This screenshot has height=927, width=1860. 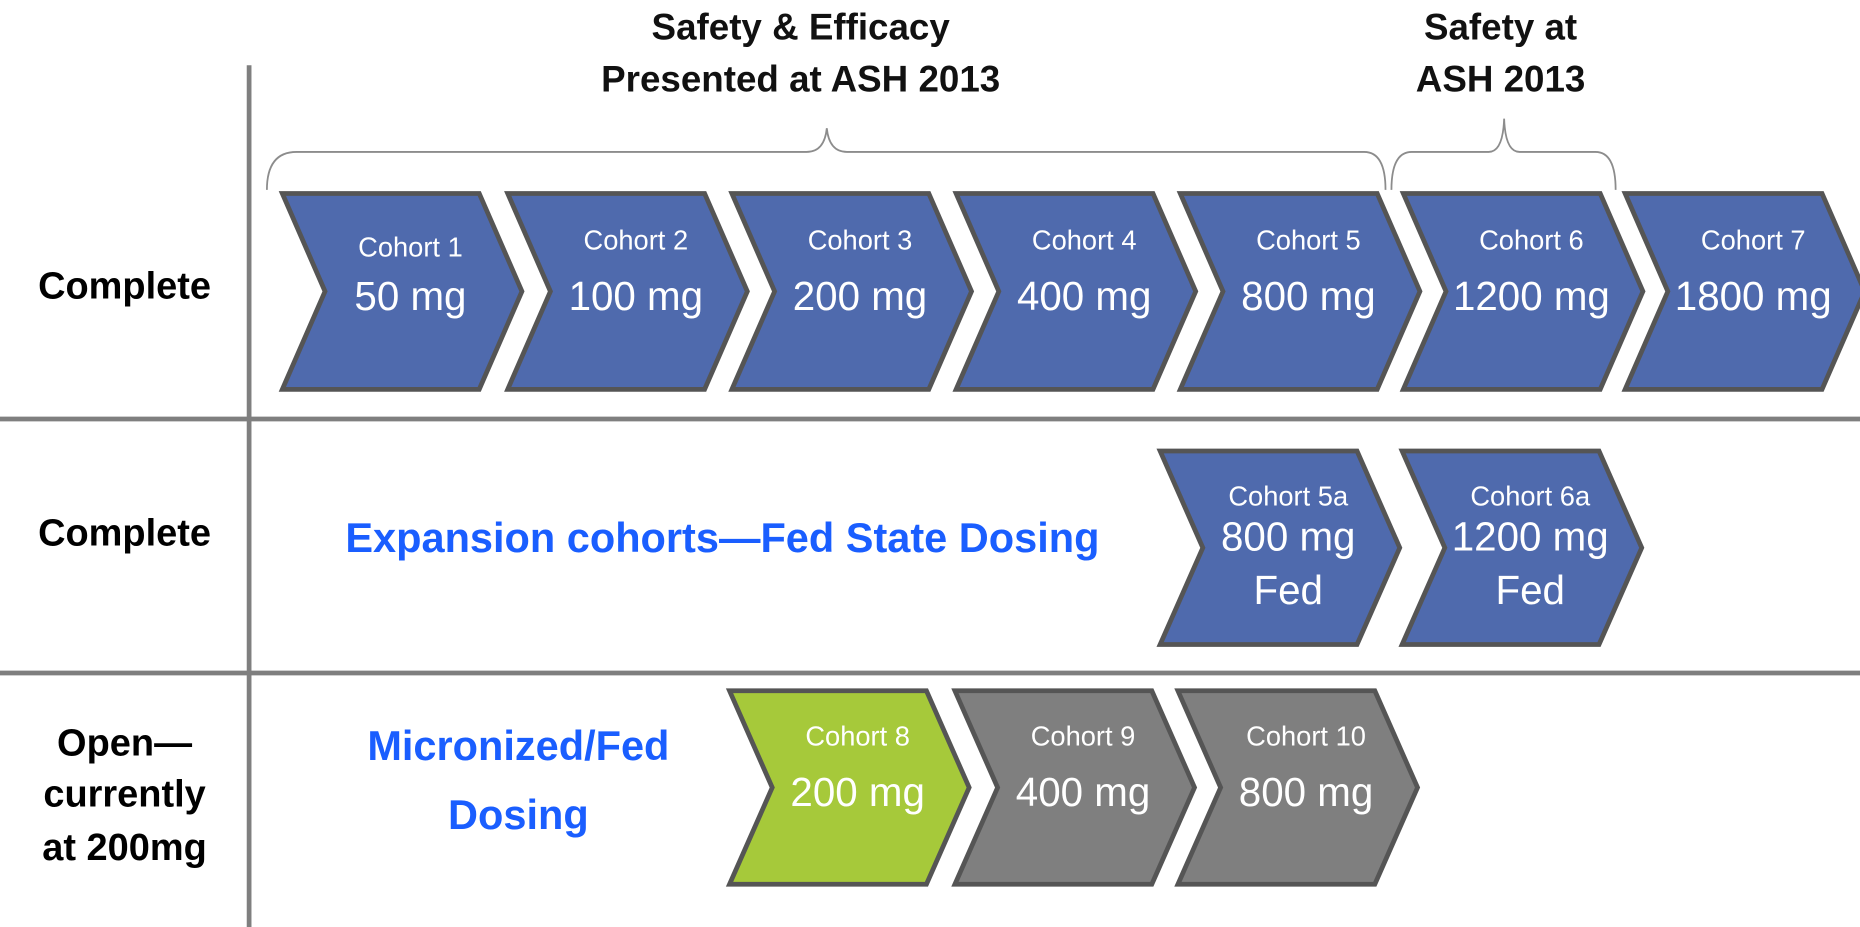 What do you see at coordinates (124, 794) in the screenshot?
I see `row-status: currently` at bounding box center [124, 794].